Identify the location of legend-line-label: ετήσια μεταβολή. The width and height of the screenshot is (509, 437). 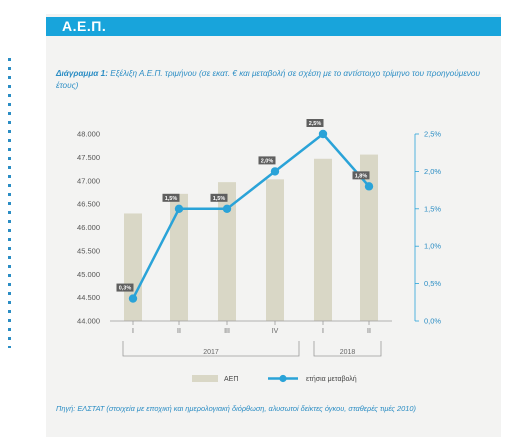
(331, 379).